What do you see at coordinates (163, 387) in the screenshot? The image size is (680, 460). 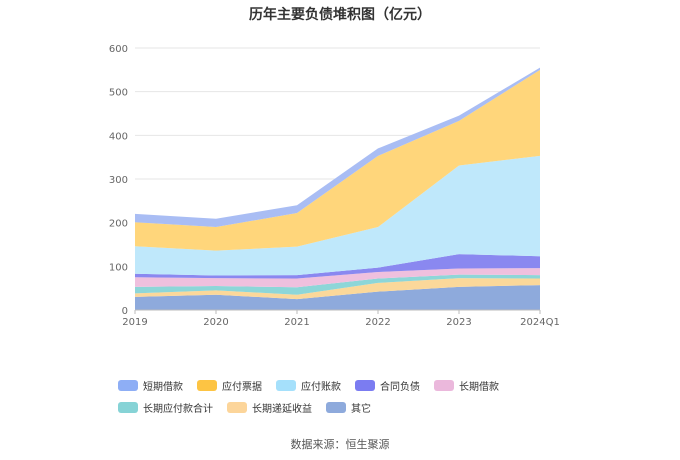 I see `legend-label: 短期借款` at bounding box center [163, 387].